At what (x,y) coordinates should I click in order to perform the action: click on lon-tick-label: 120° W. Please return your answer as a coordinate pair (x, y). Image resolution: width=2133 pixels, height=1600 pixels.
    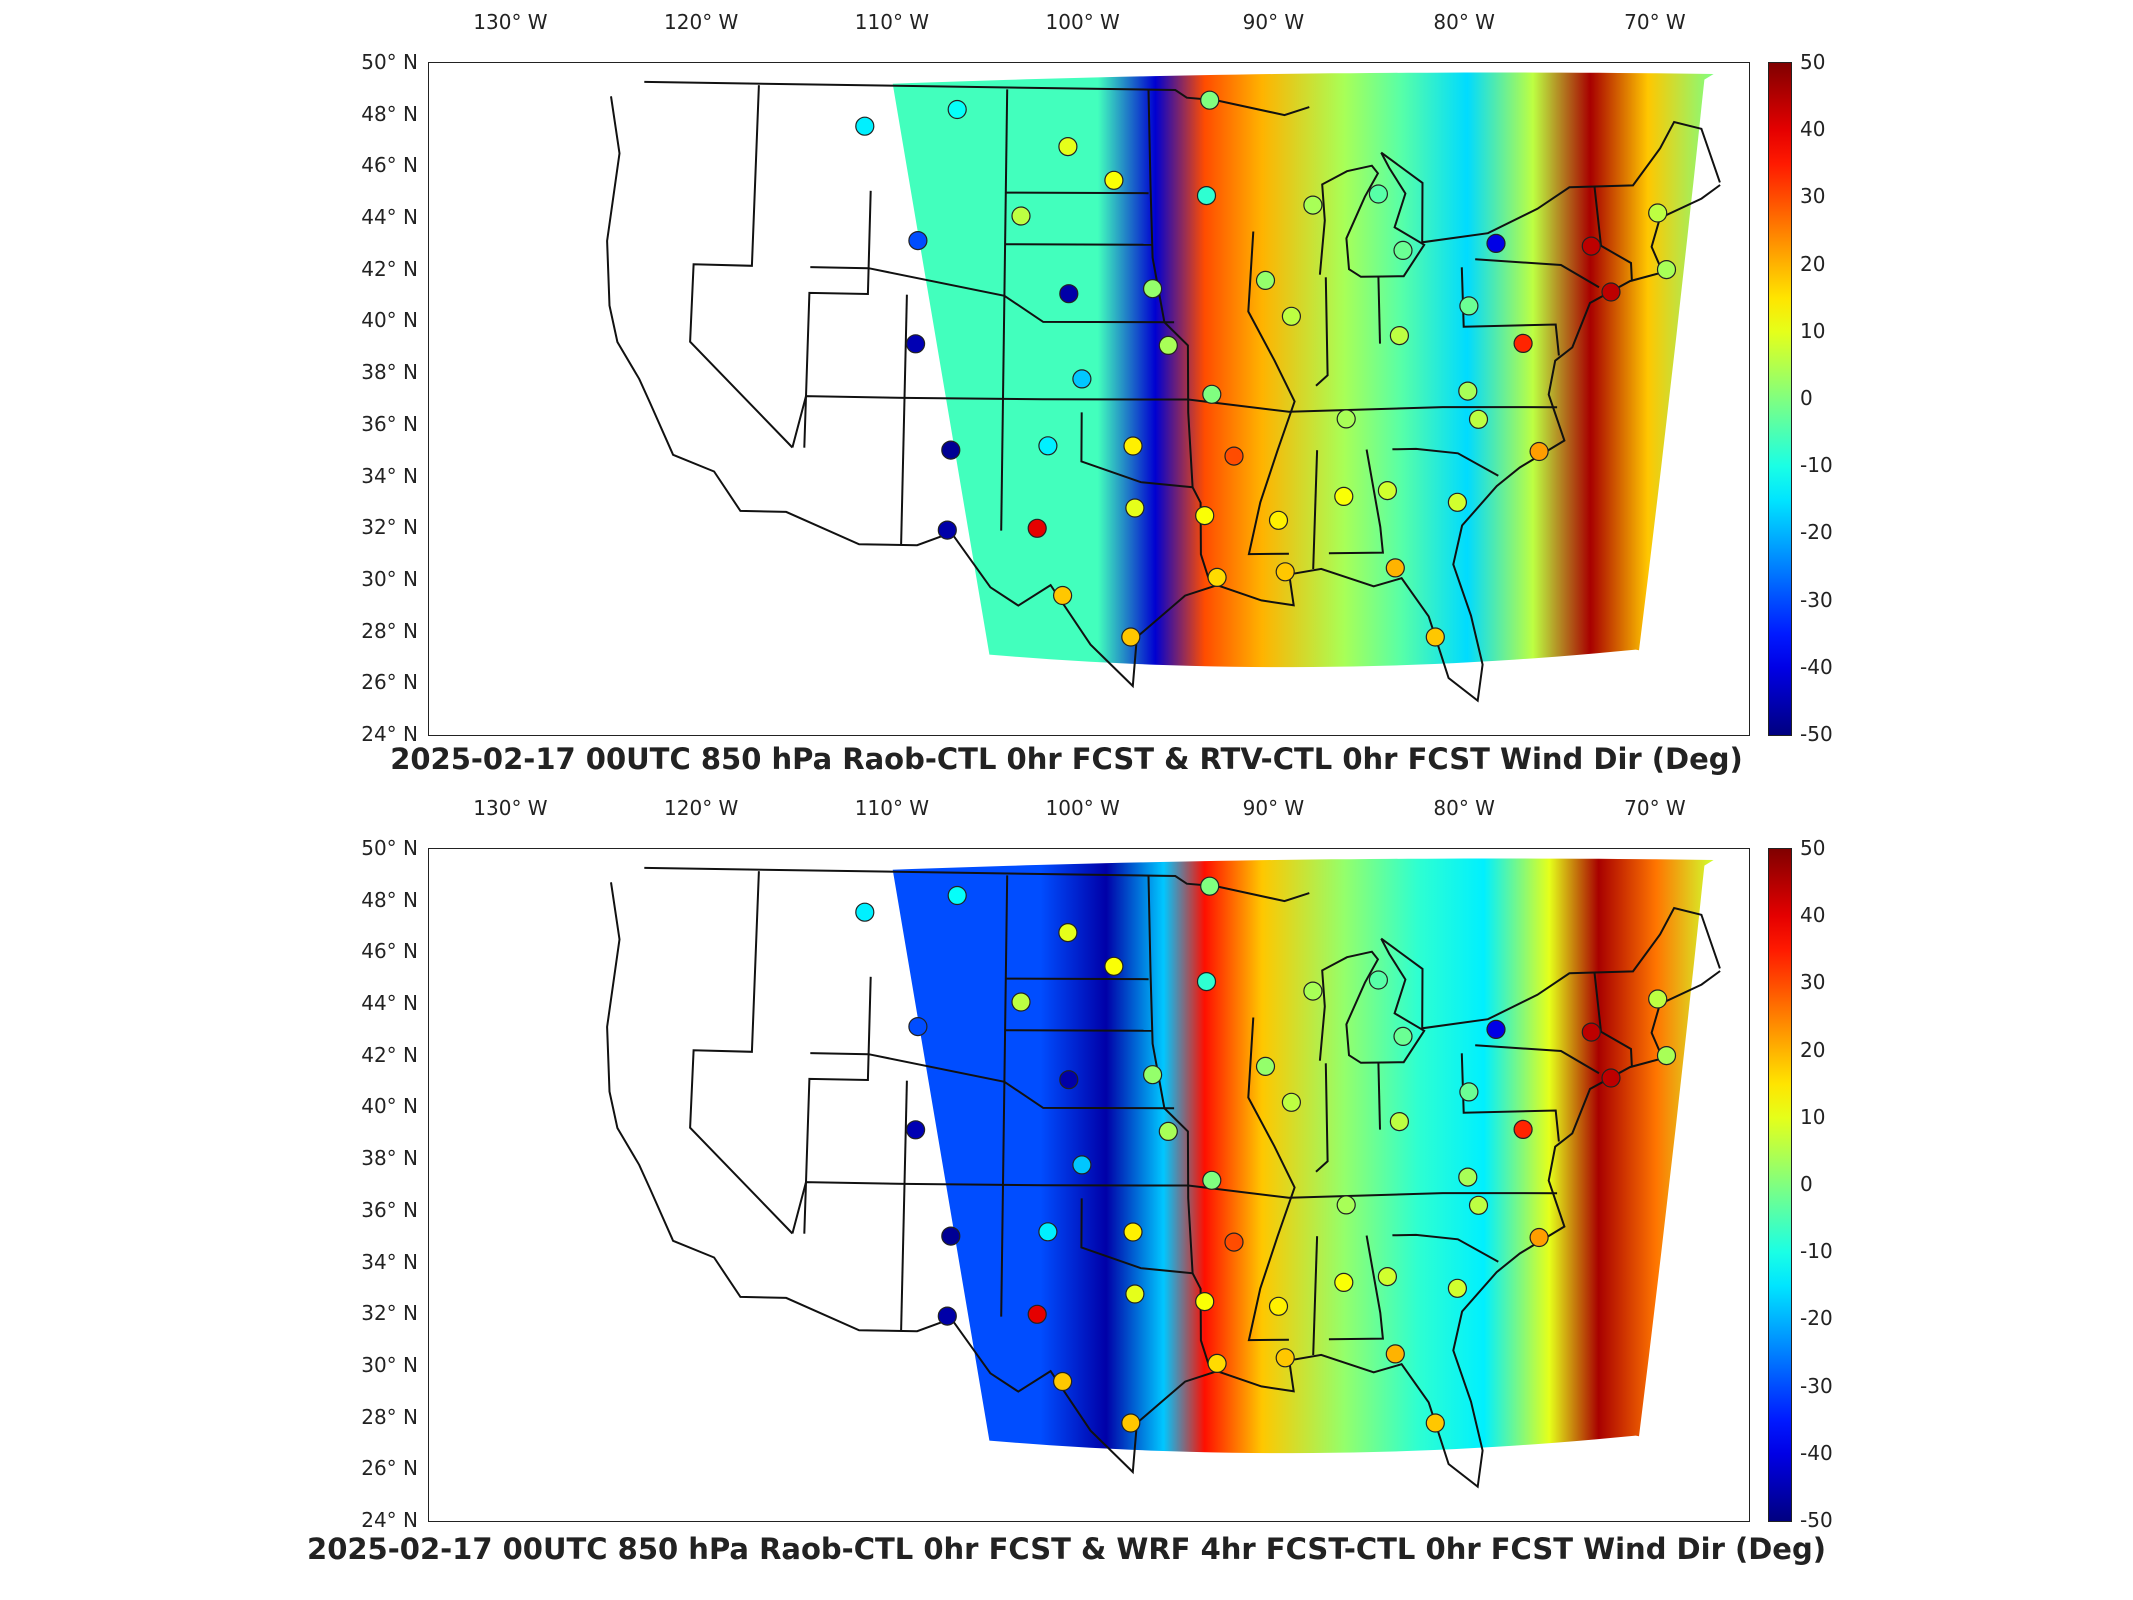
    Looking at the image, I should click on (701, 808).